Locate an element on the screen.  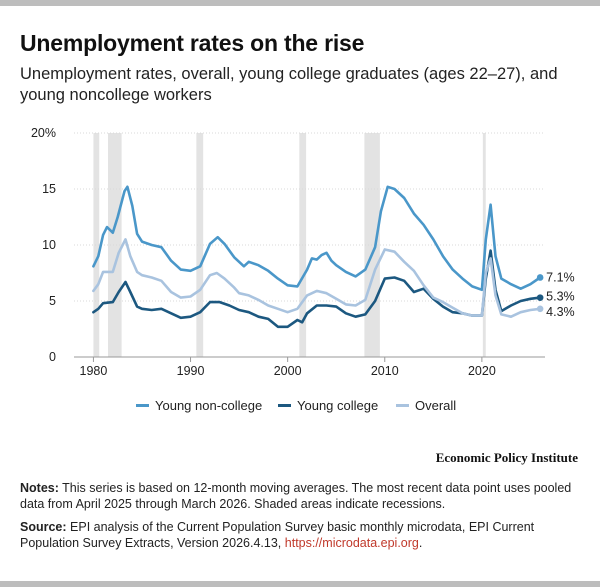
source-link: https://microdata.epi.org is located at coordinates (351, 543).